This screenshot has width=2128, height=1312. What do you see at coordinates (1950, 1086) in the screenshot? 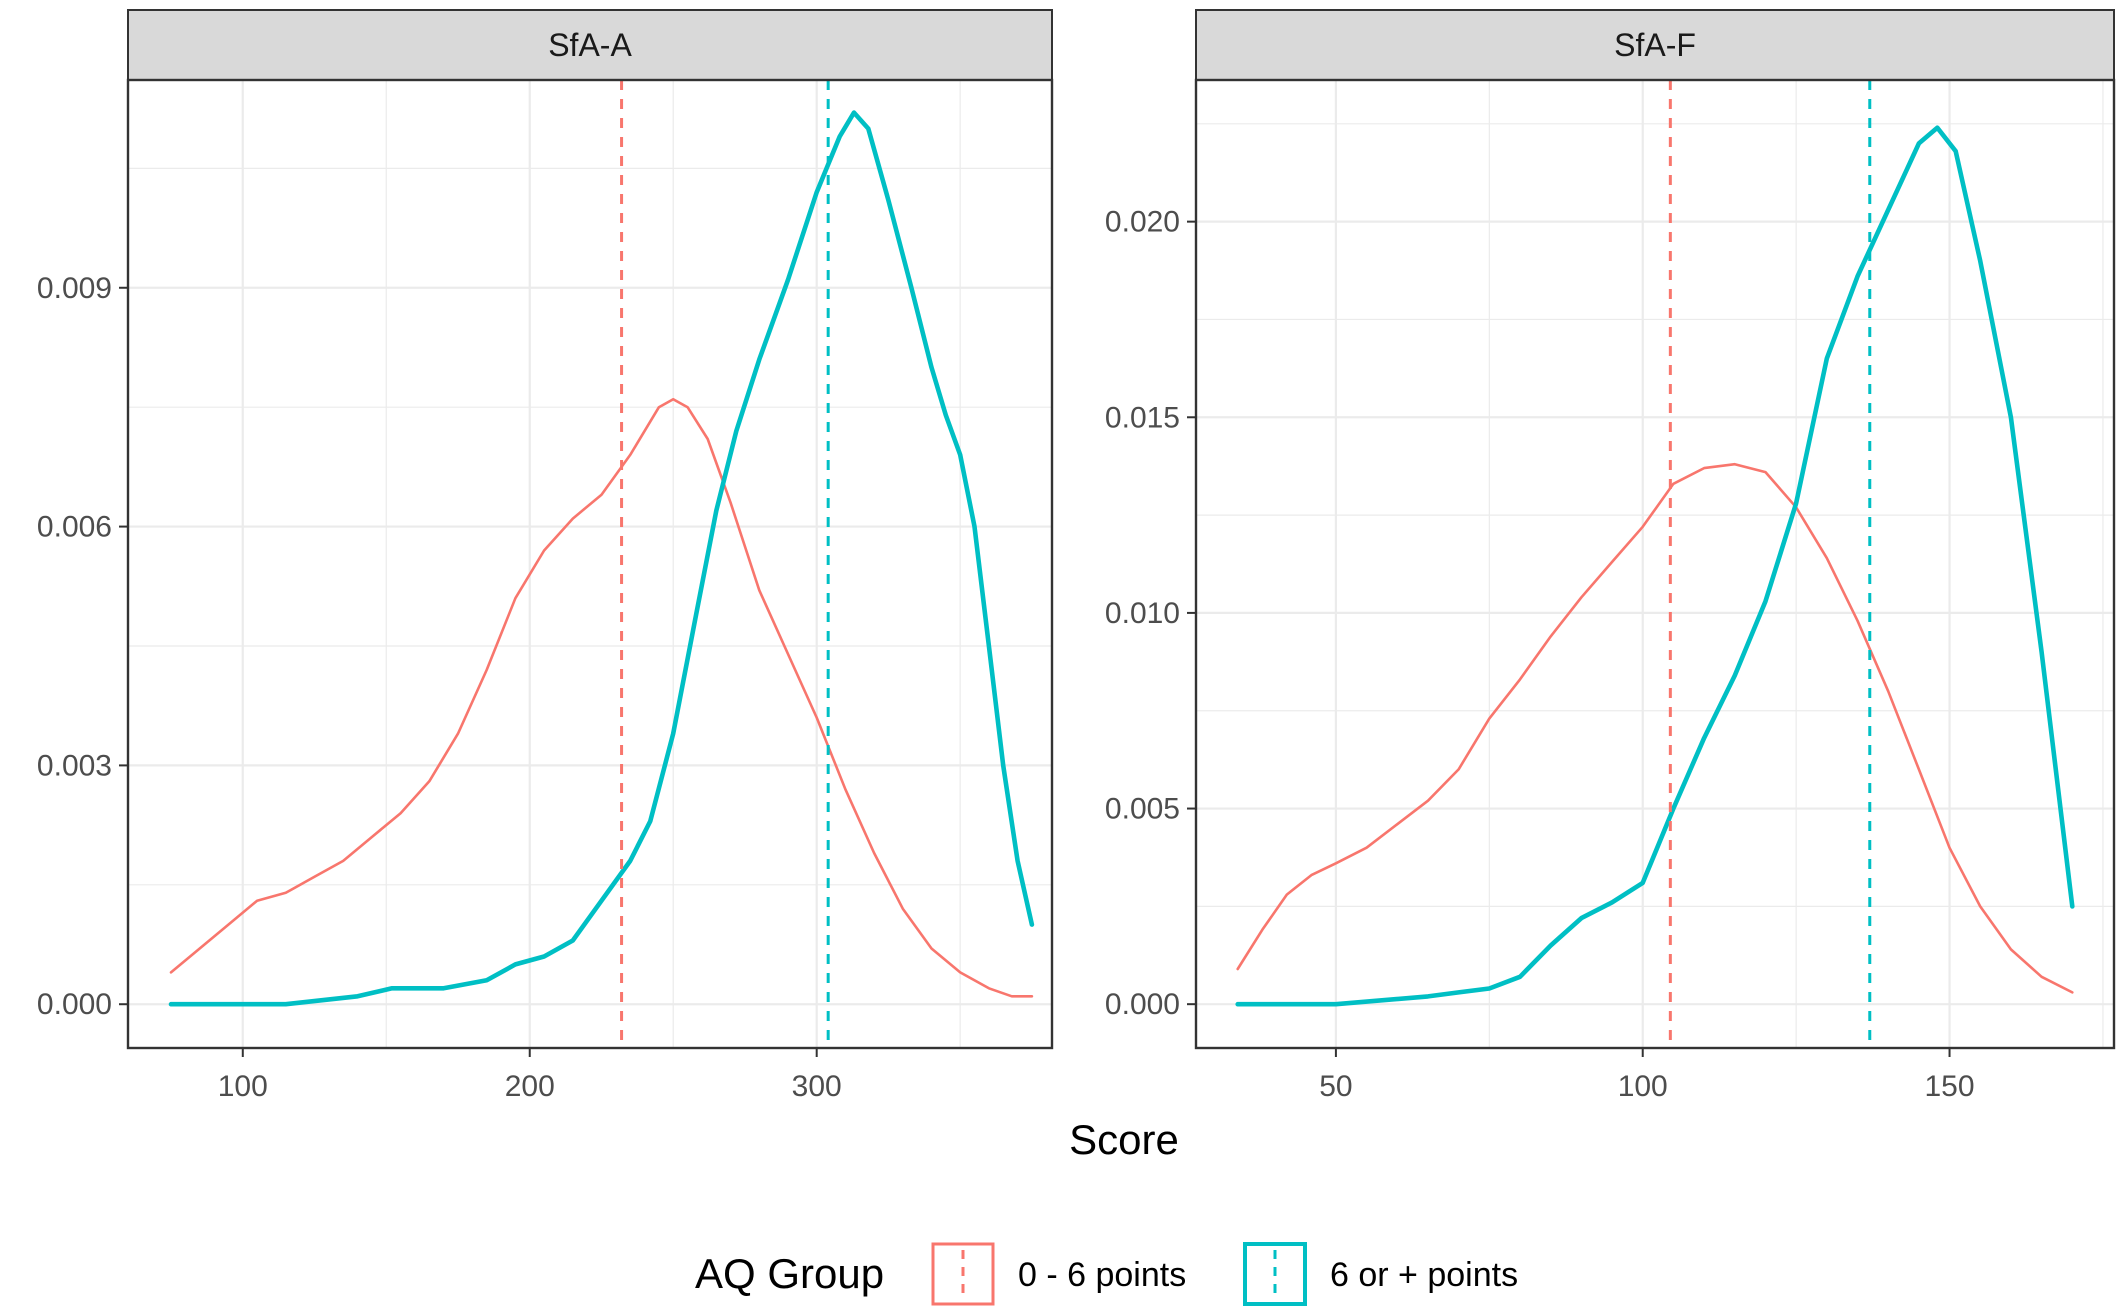
I see `x-tick-label: 150` at bounding box center [1950, 1086].